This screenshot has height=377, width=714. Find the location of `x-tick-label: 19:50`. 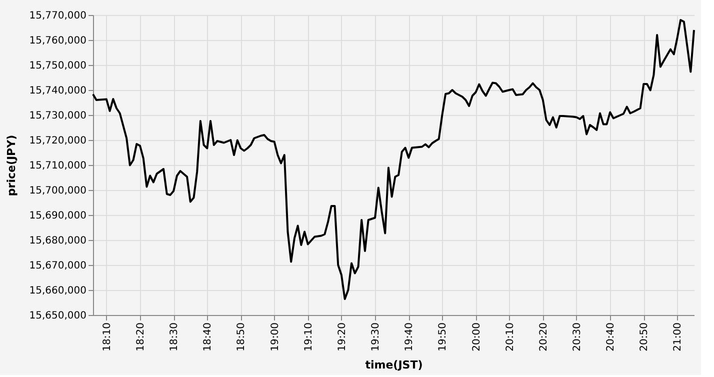

x-tick-label: 19:50 is located at coordinates (443, 337).